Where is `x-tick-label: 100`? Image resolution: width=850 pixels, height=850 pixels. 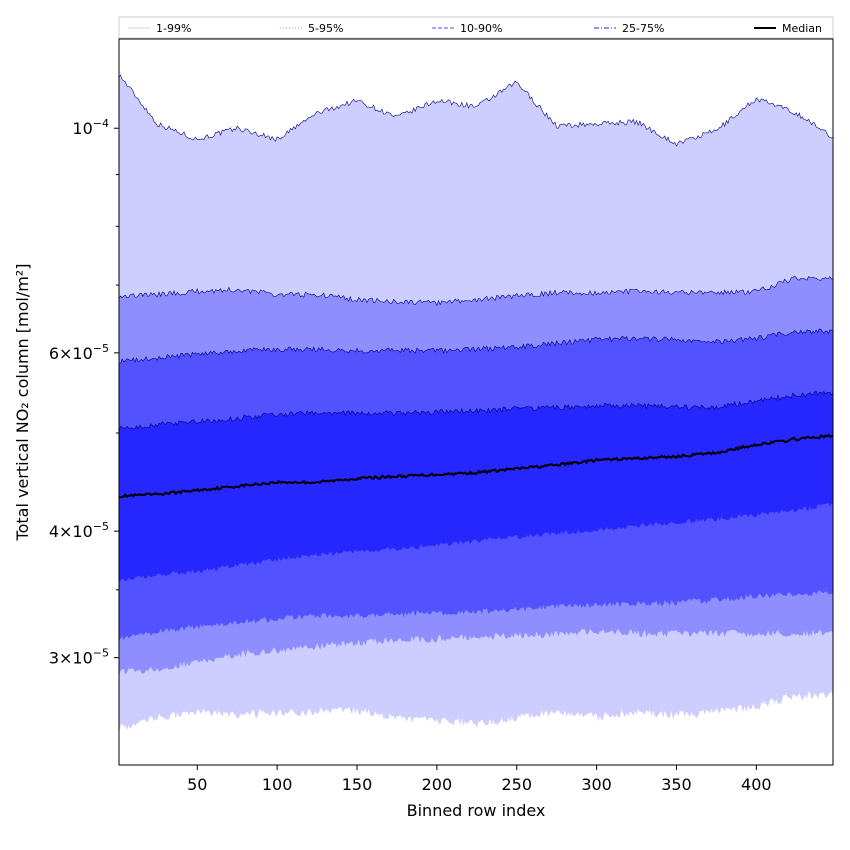
x-tick-label: 100 is located at coordinates (277, 784).